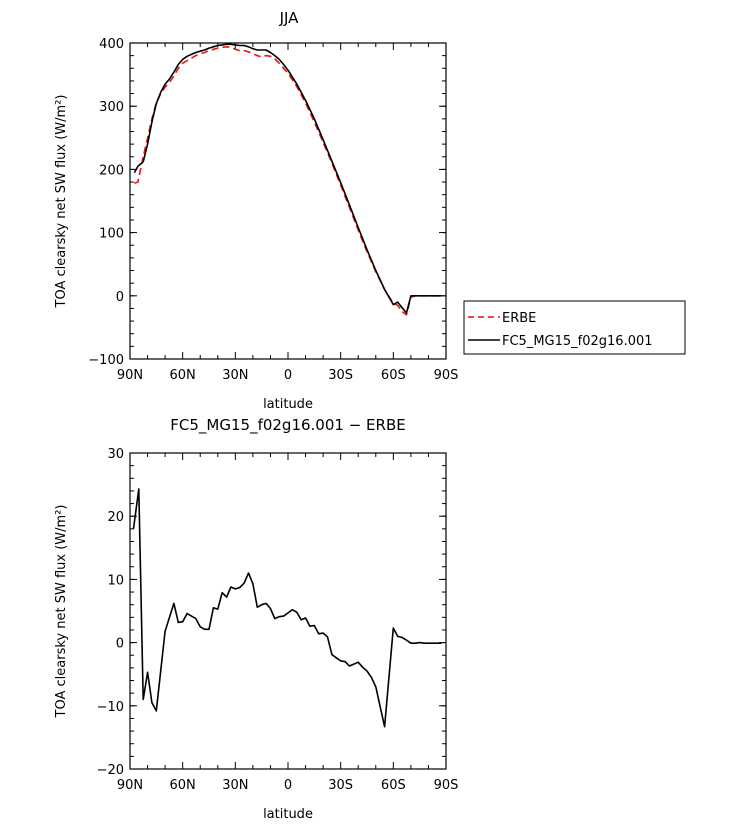  I want to click on series-line-erbe, so click(288, 180).